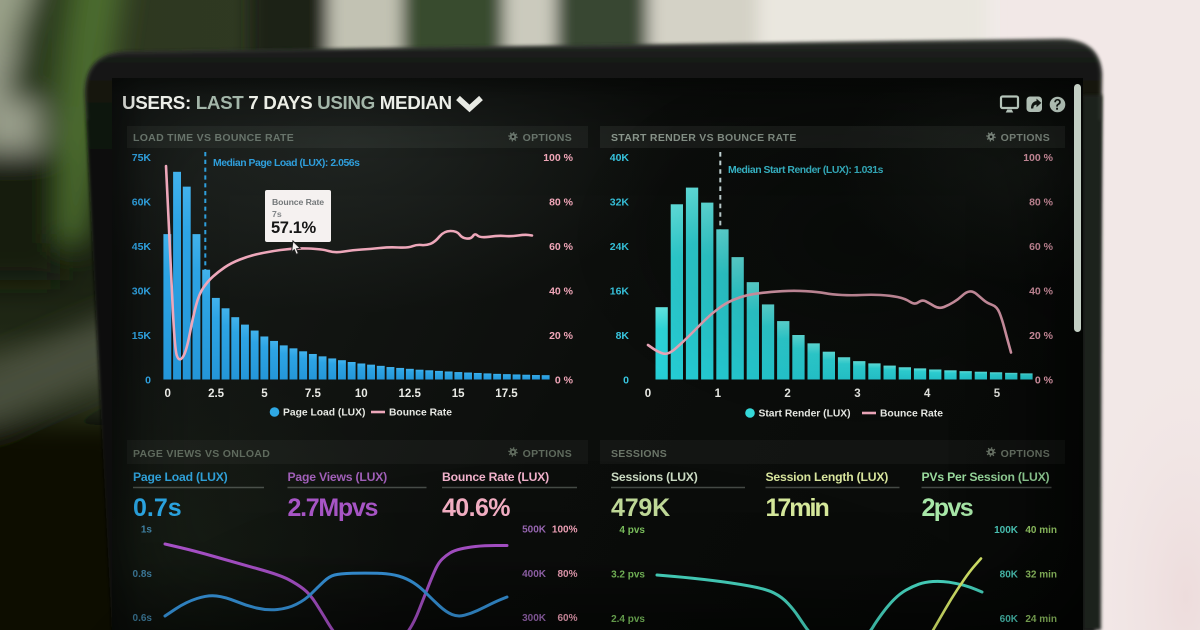  I want to click on svg-text: Page Views (LUX), so click(338, 477).